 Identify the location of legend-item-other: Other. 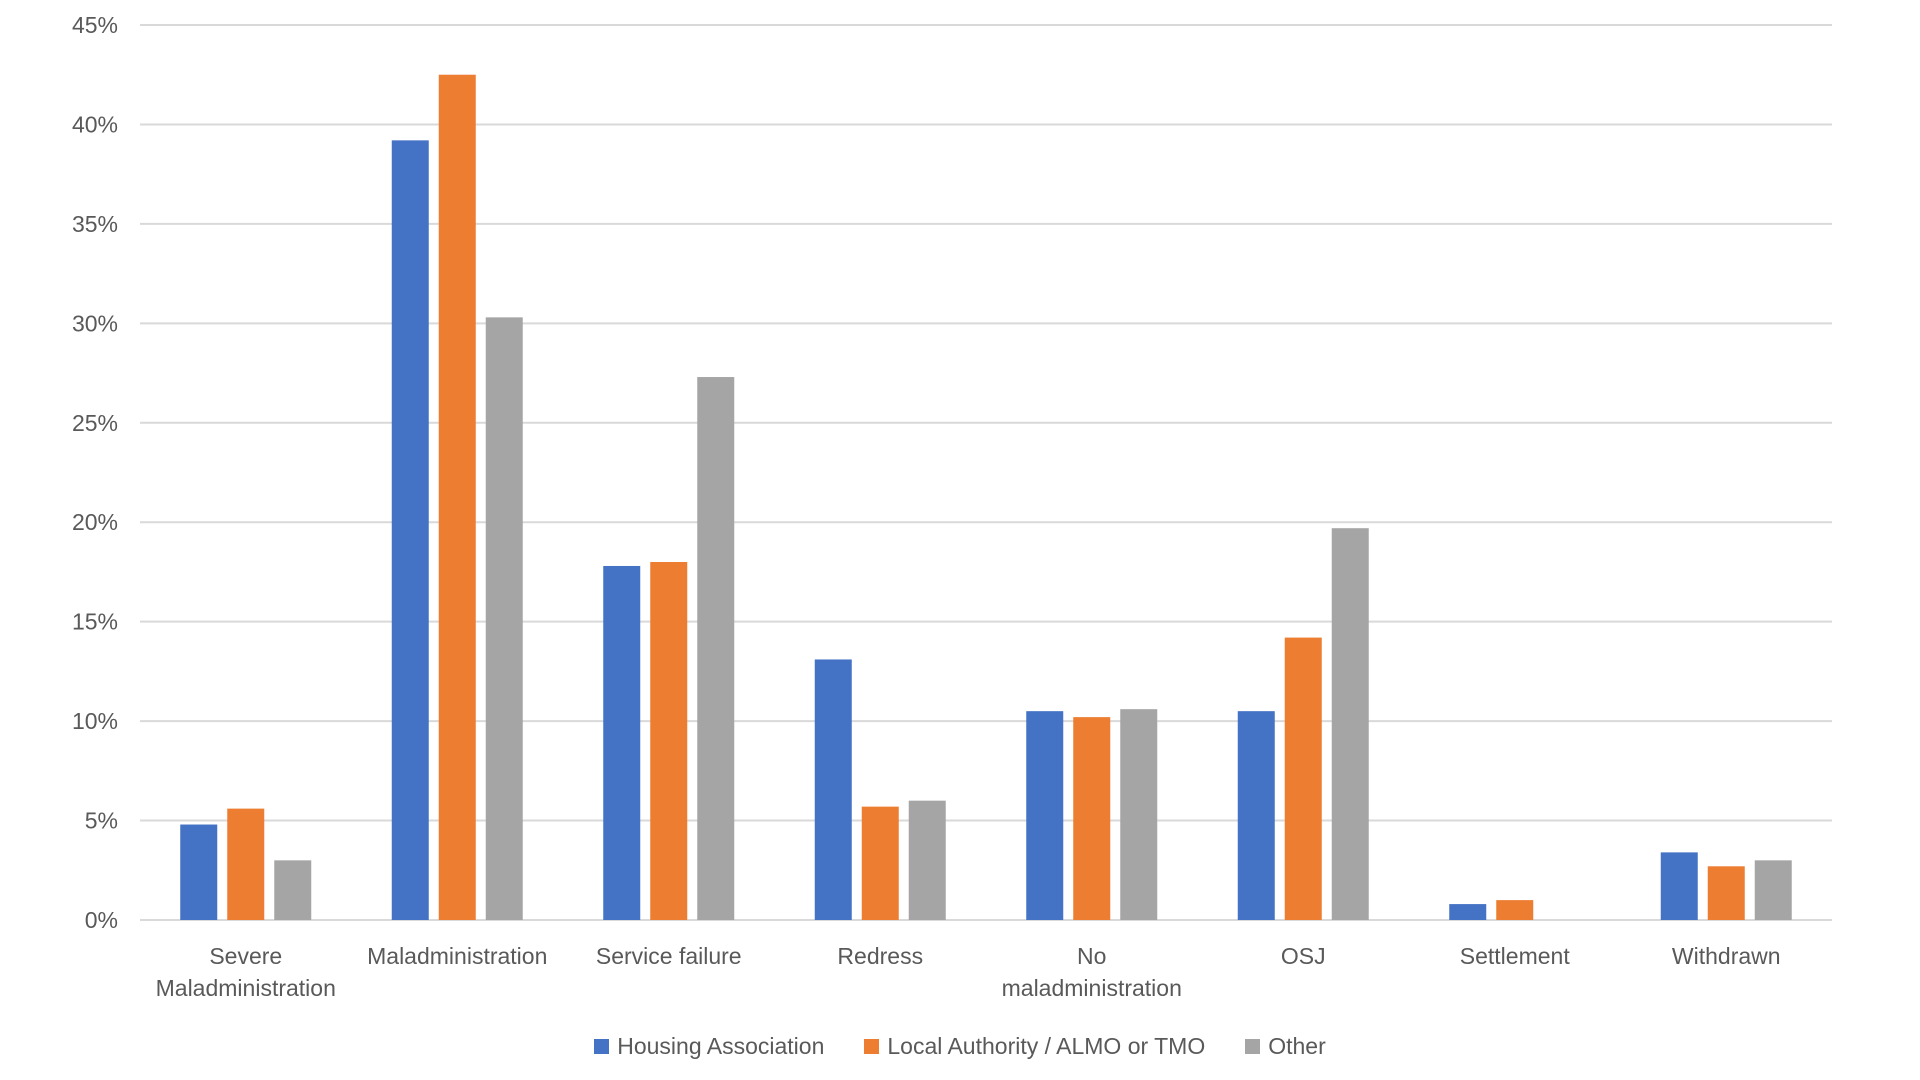
(1285, 1046).